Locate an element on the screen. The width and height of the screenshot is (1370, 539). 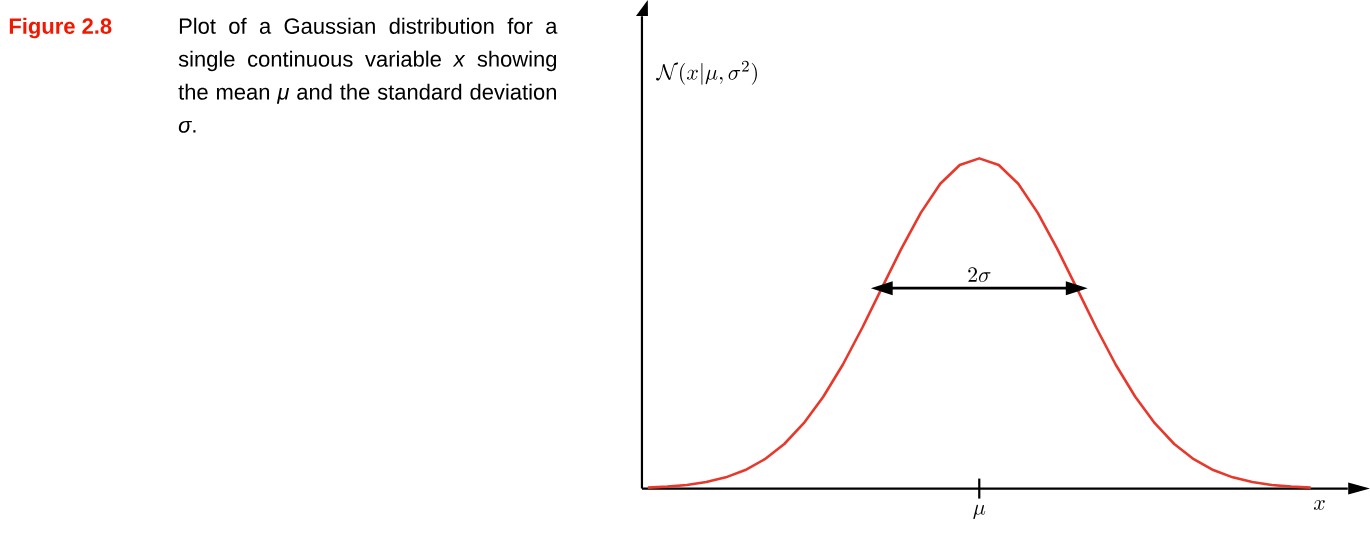
text: Figure 2.8 is located at coordinates (60, 28).